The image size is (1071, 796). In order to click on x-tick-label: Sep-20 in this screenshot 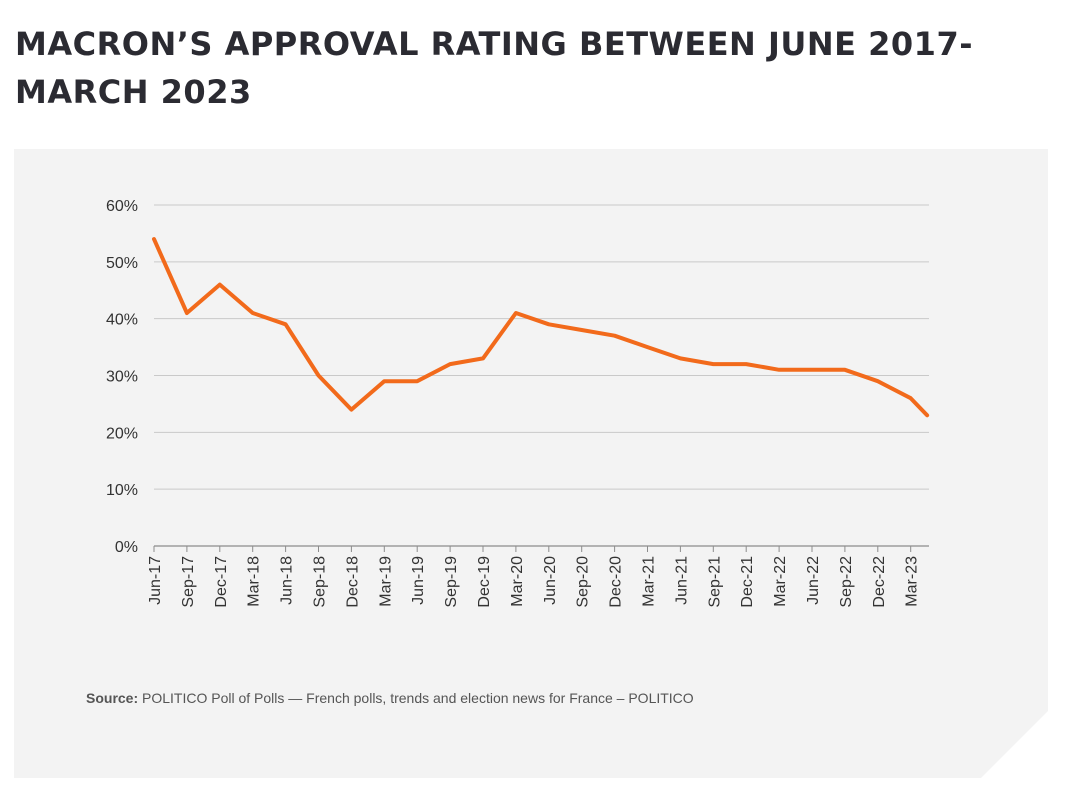, I will do `click(583, 582)`.